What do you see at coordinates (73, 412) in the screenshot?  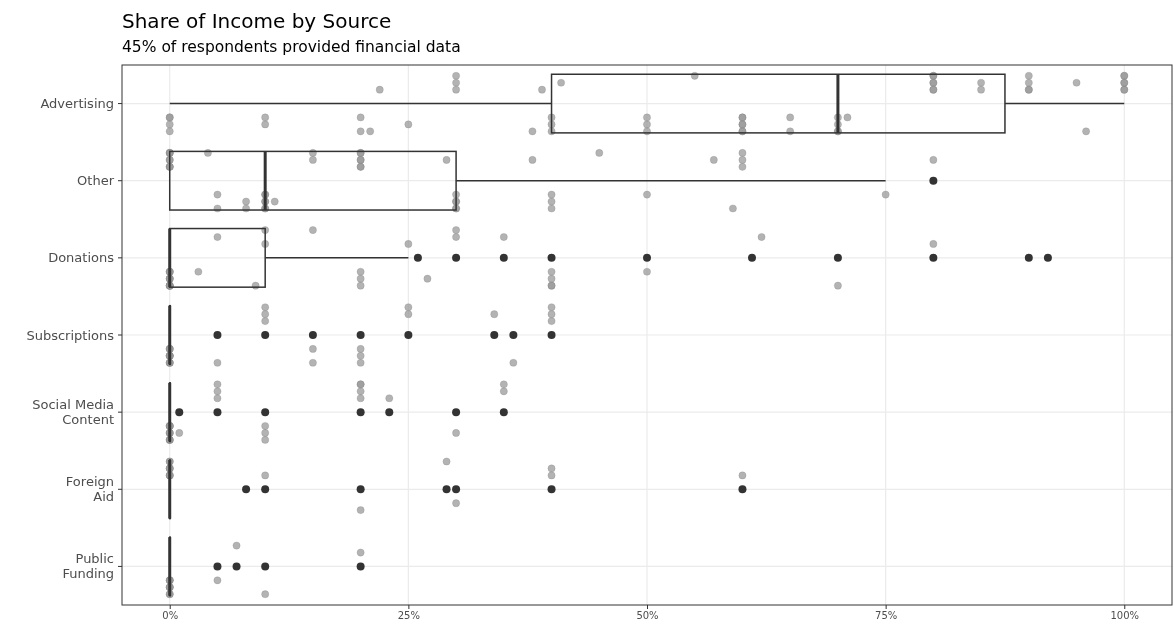 I see `y-tick-label: Social Media Content` at bounding box center [73, 412].